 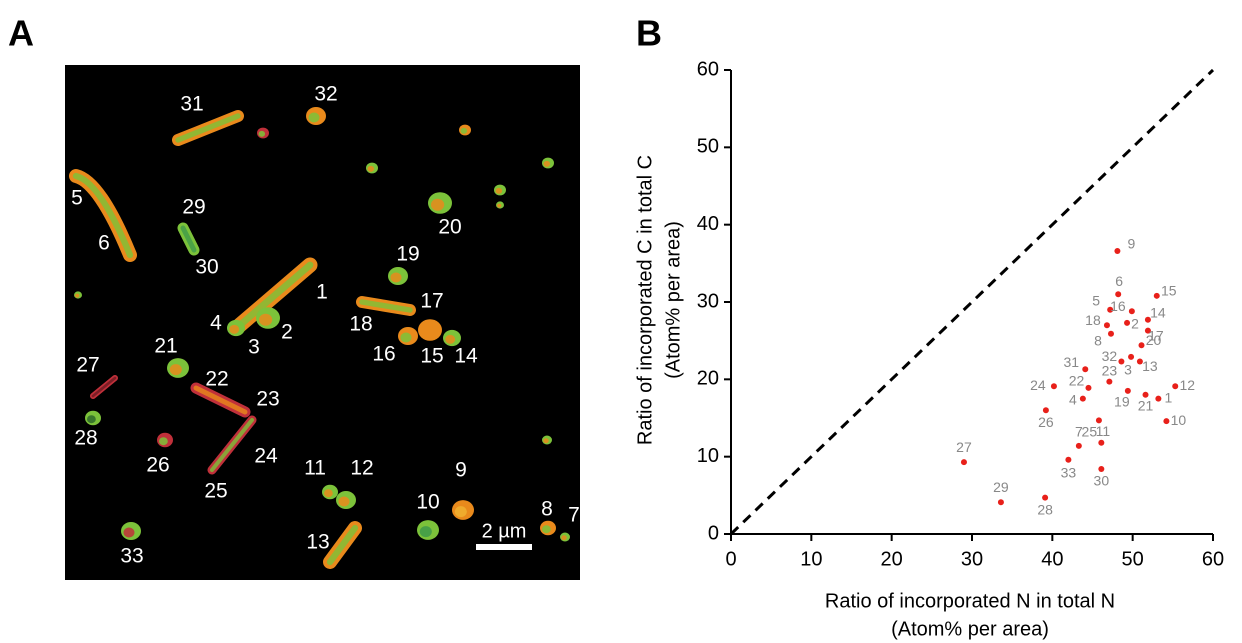 I want to click on cell-label: 28, so click(x=85, y=438).